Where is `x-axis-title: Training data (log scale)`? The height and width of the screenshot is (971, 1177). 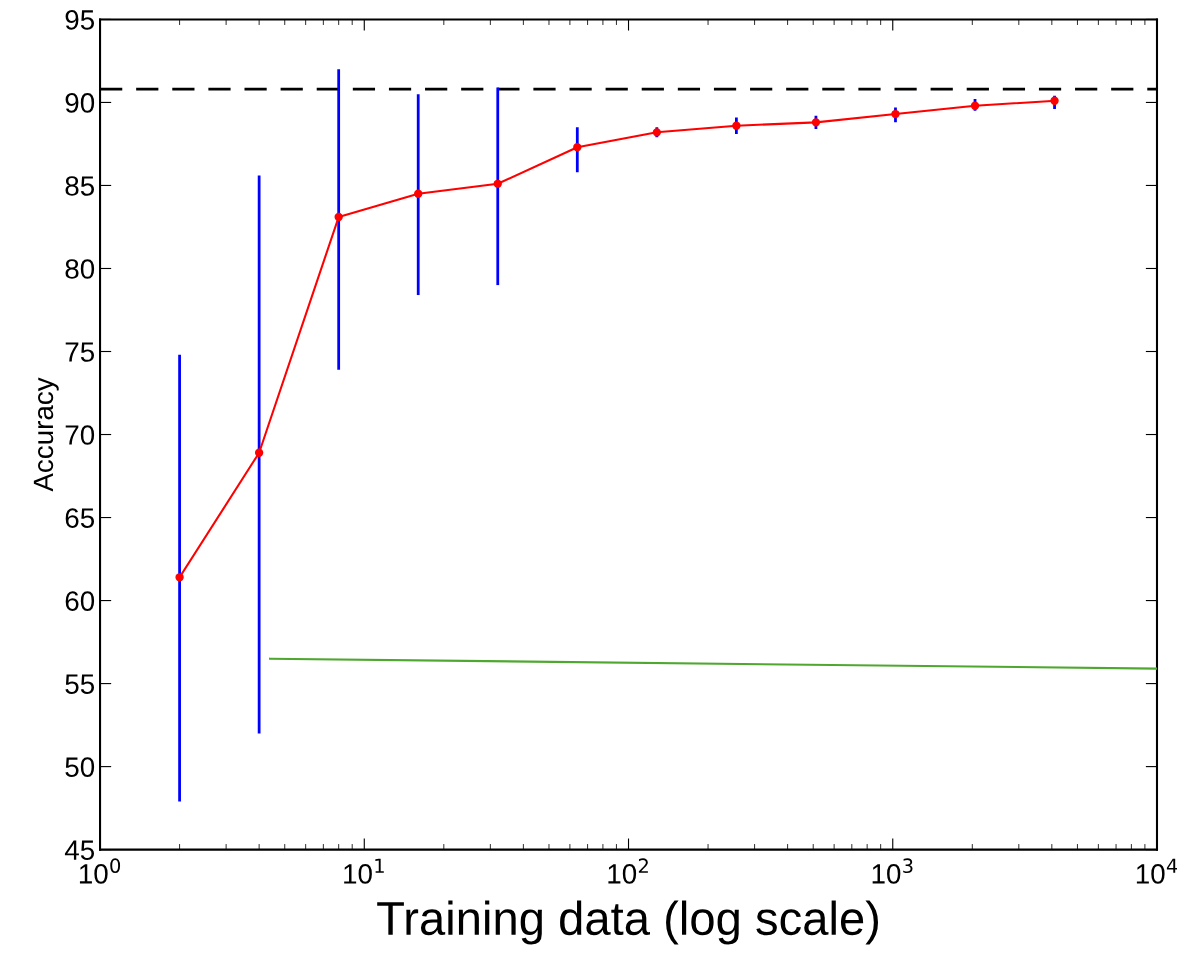 x-axis-title: Training data (log scale) is located at coordinates (628, 922).